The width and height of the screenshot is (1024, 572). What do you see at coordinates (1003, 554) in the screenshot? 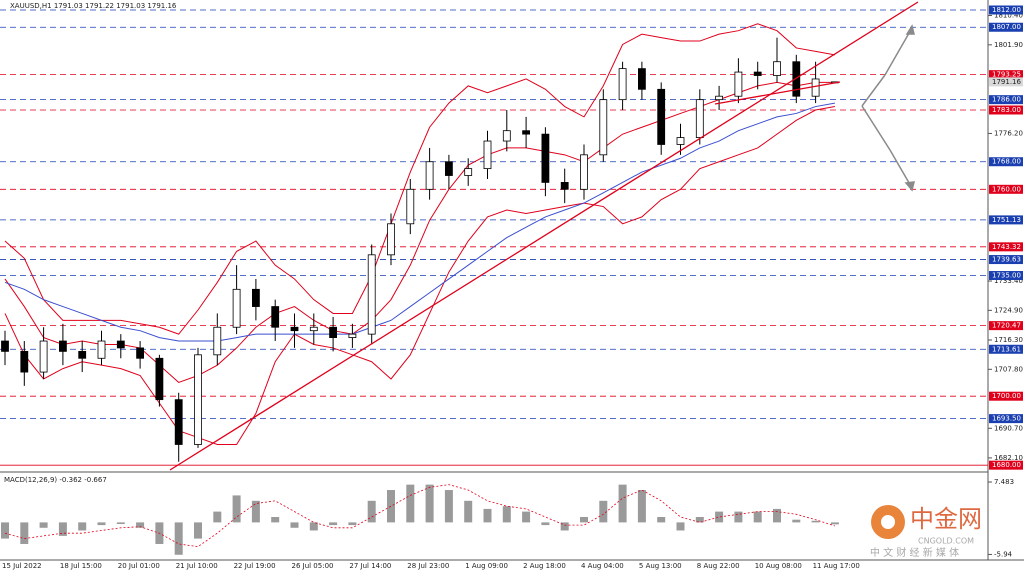
I see `y-tick-label: -5.94` at bounding box center [1003, 554].